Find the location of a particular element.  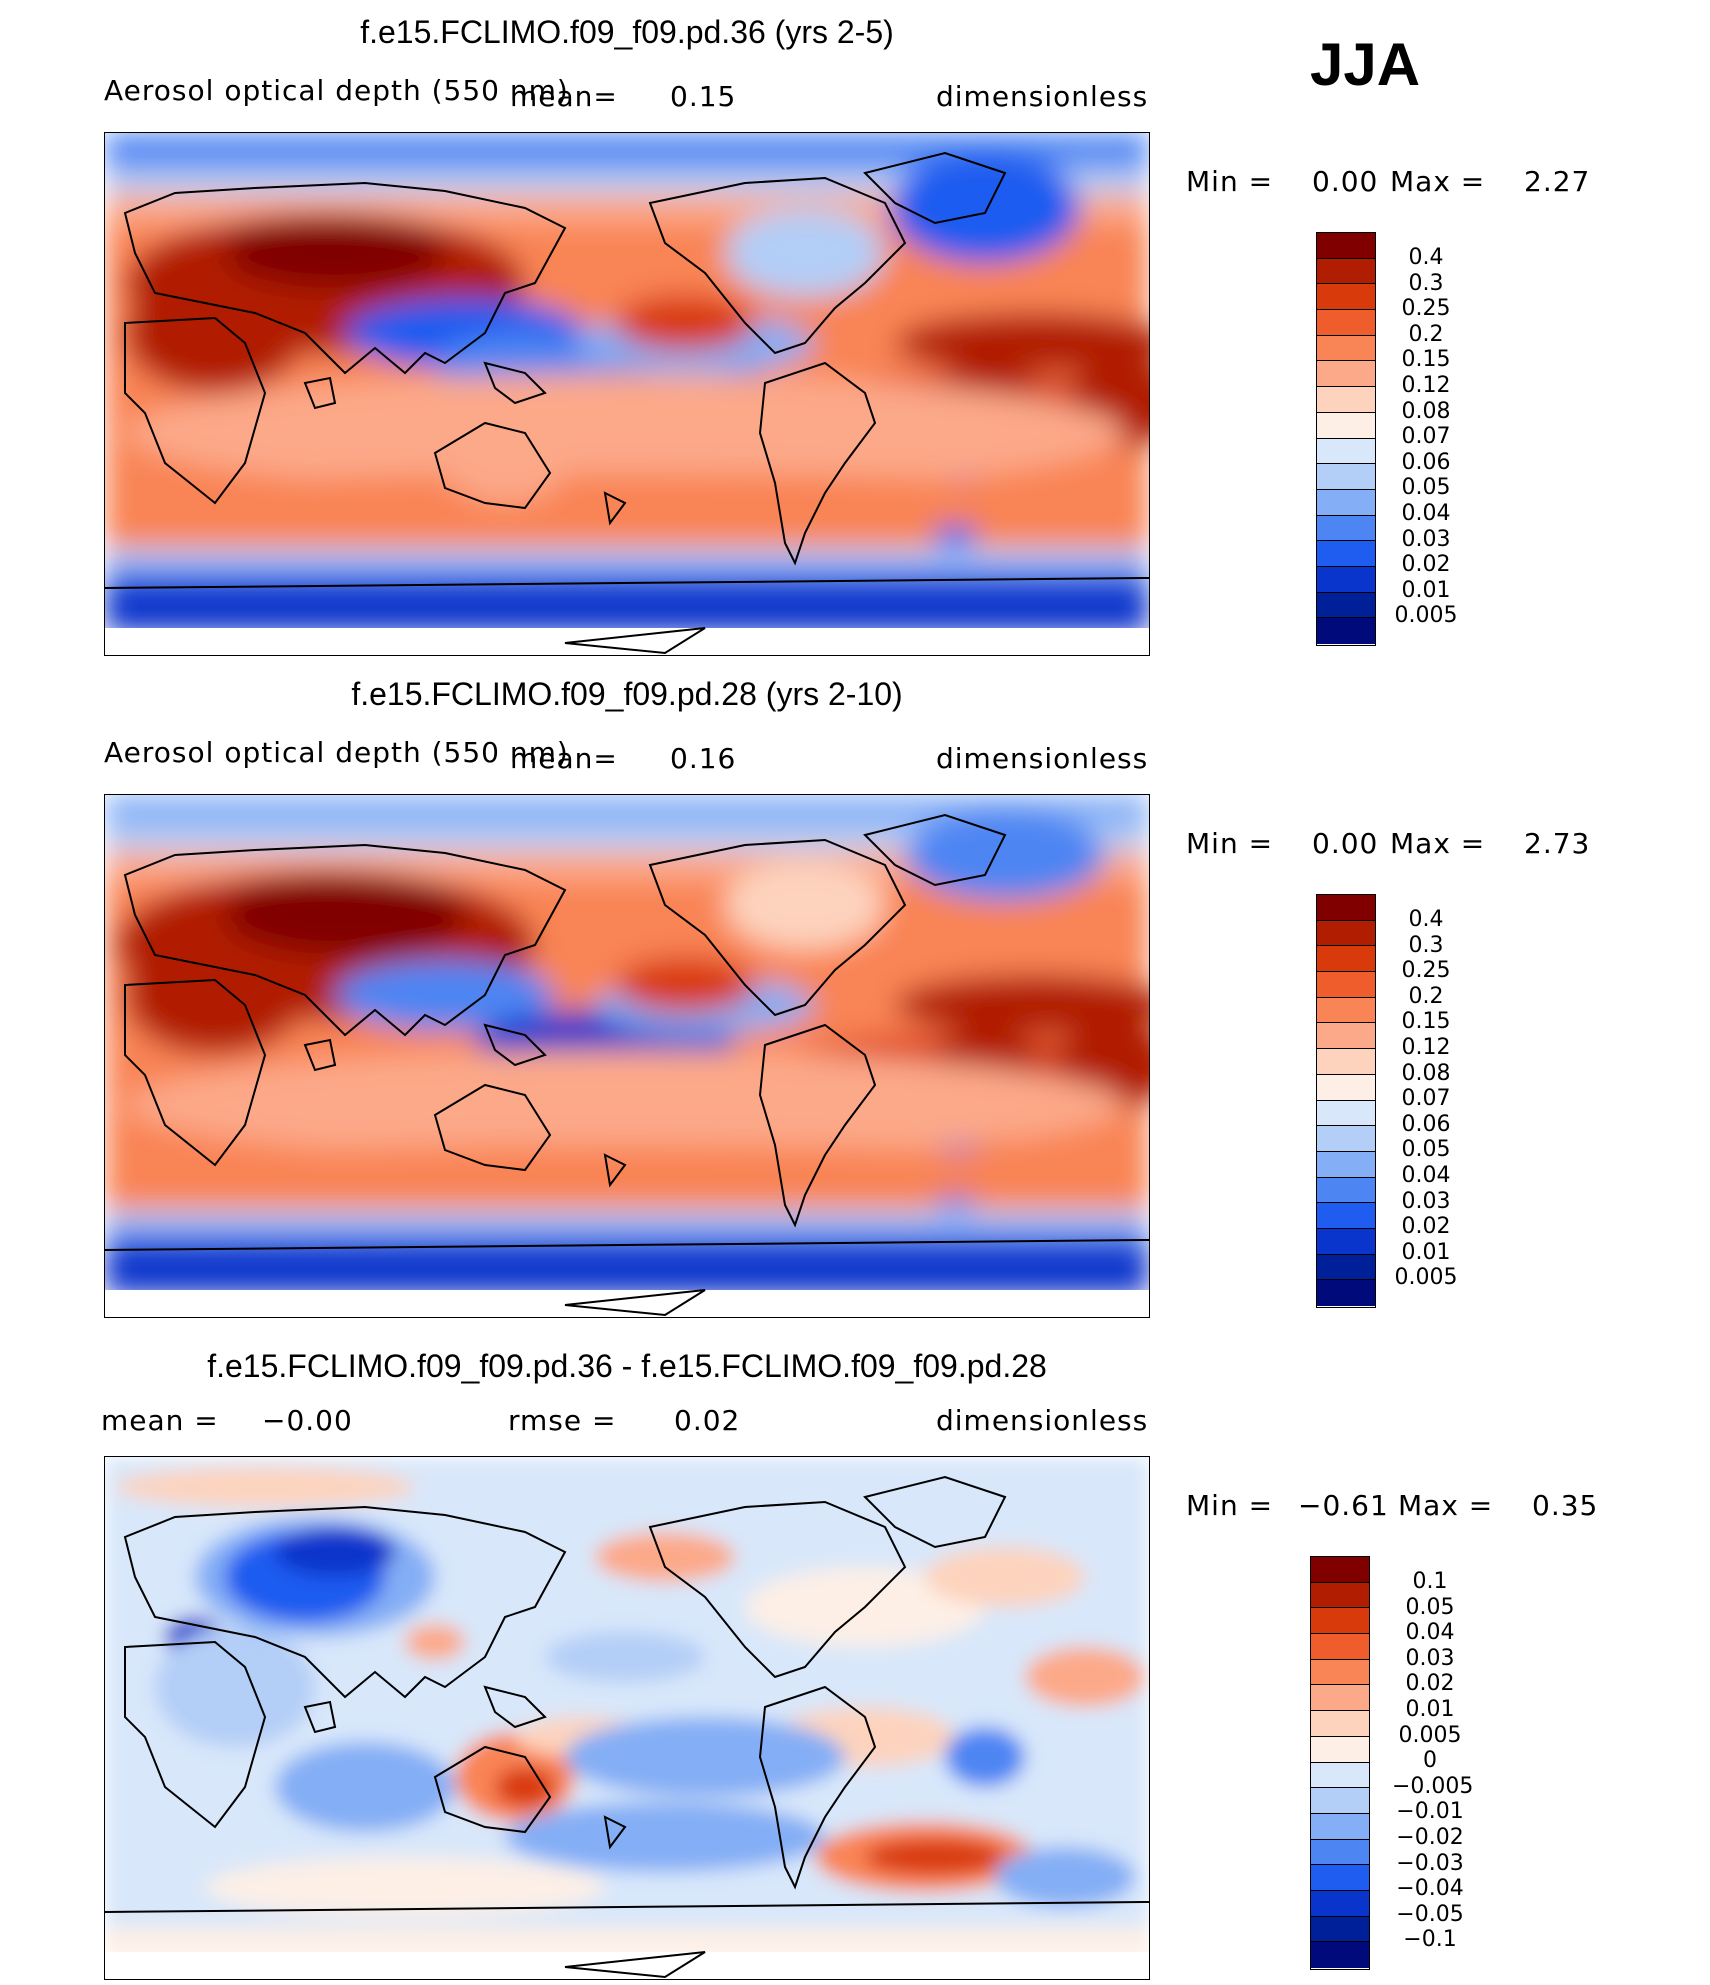

panel2-min-label: Min = is located at coordinates (1230, 843).